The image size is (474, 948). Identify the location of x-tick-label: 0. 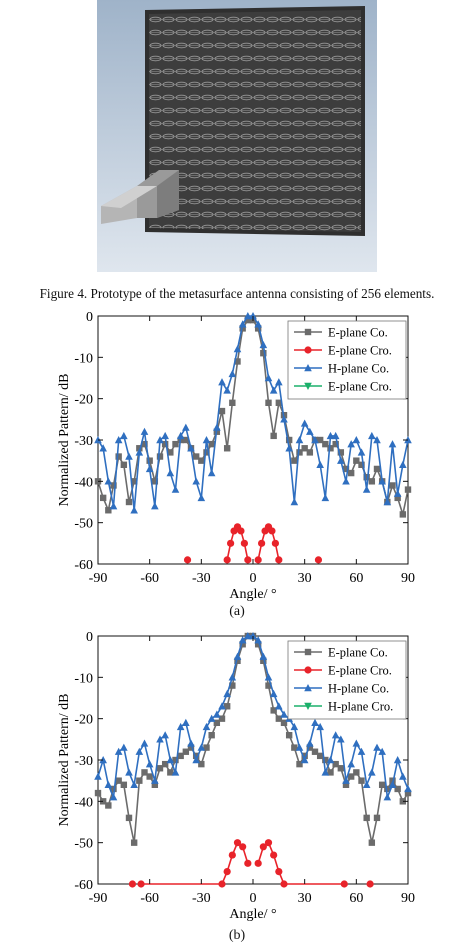
(253, 578).